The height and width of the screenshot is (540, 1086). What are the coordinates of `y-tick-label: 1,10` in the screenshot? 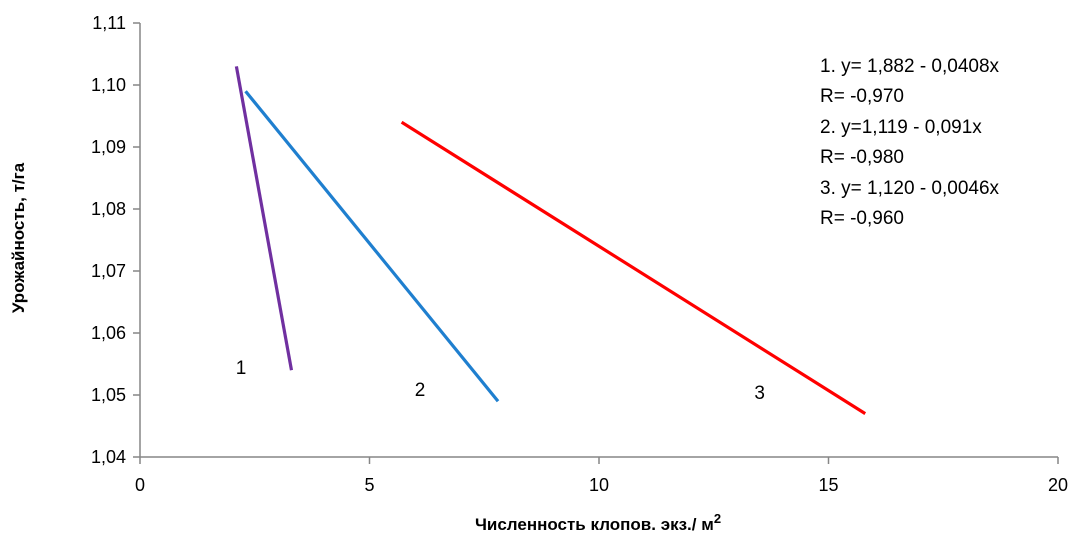 It's located at (108, 85).